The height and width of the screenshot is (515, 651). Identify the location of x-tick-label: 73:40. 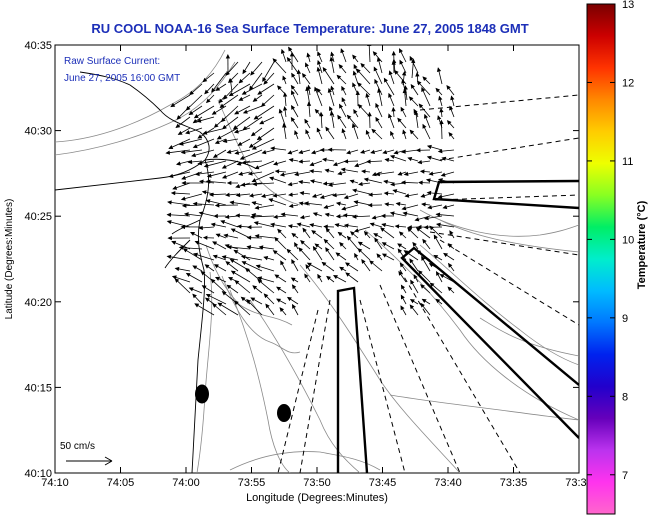
(448, 483).